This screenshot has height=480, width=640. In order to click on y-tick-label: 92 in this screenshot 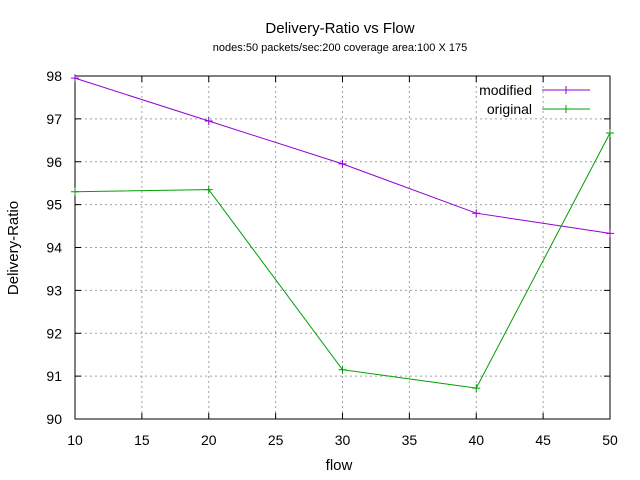, I will do `click(54, 333)`.